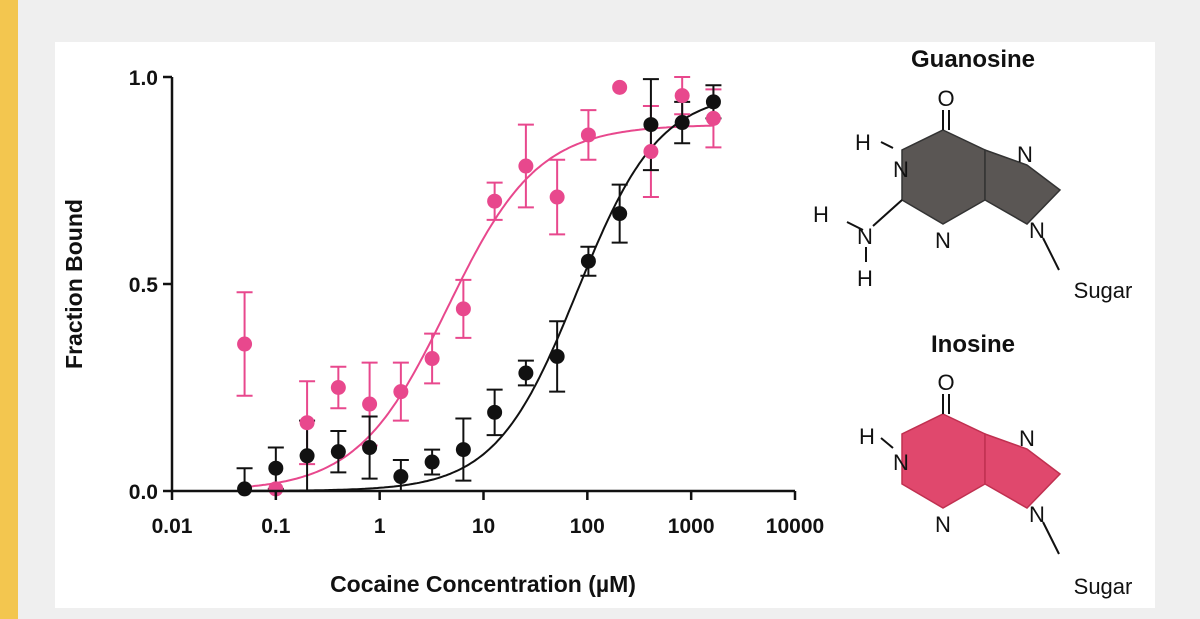 This screenshot has width=1200, height=619. I want to click on inosine-sugar-bond, so click(1051, 538).